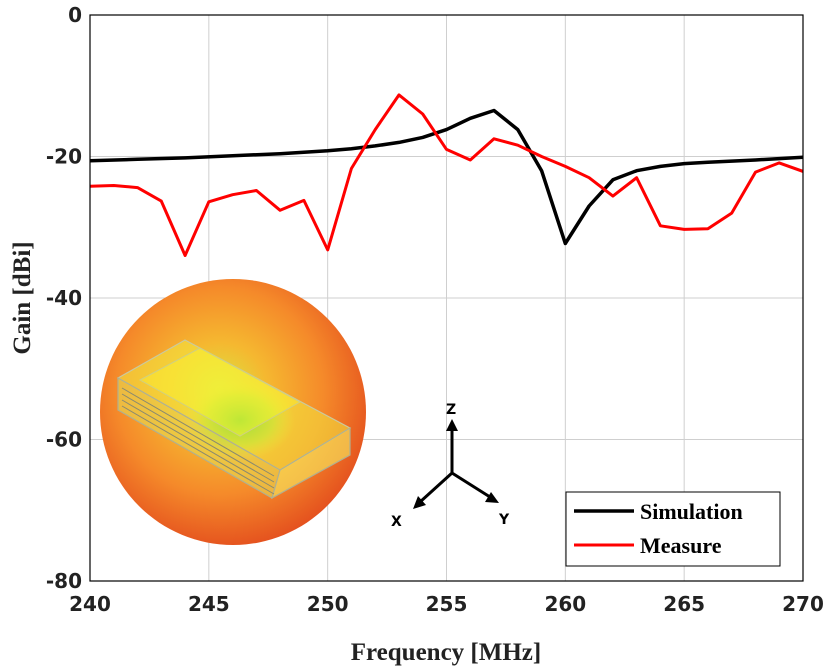 The width and height of the screenshot is (827, 669). Describe the element at coordinates (234, 419) in the screenshot. I see `antenna-model` at that location.